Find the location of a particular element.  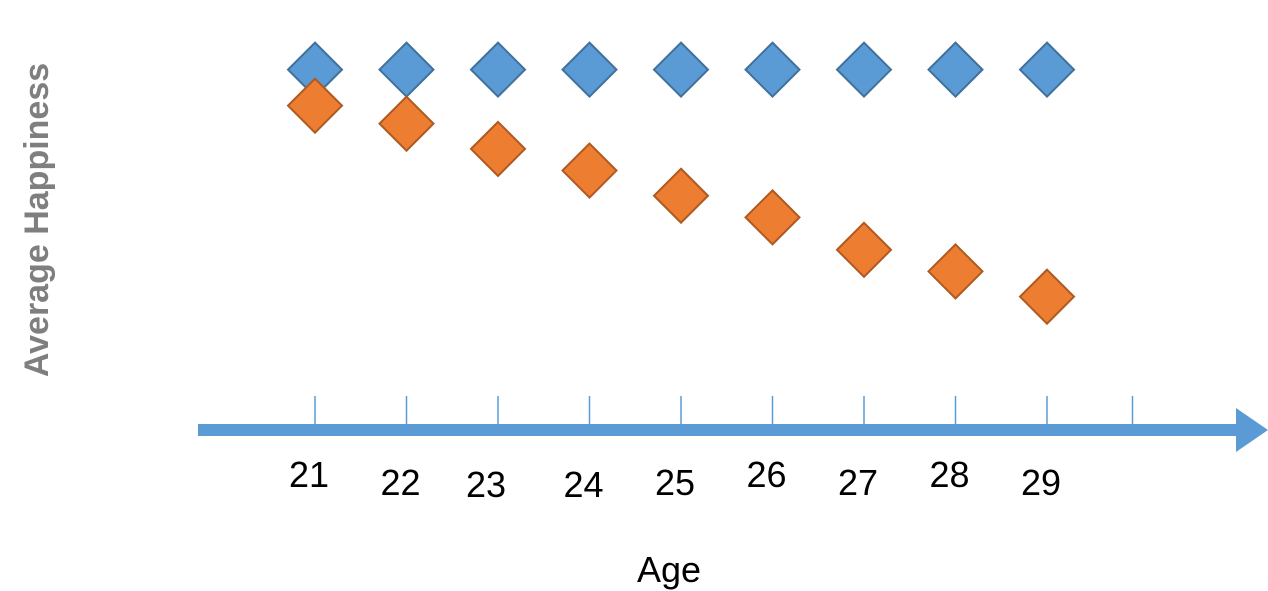

x-tick-label: 28 is located at coordinates (949, 474).